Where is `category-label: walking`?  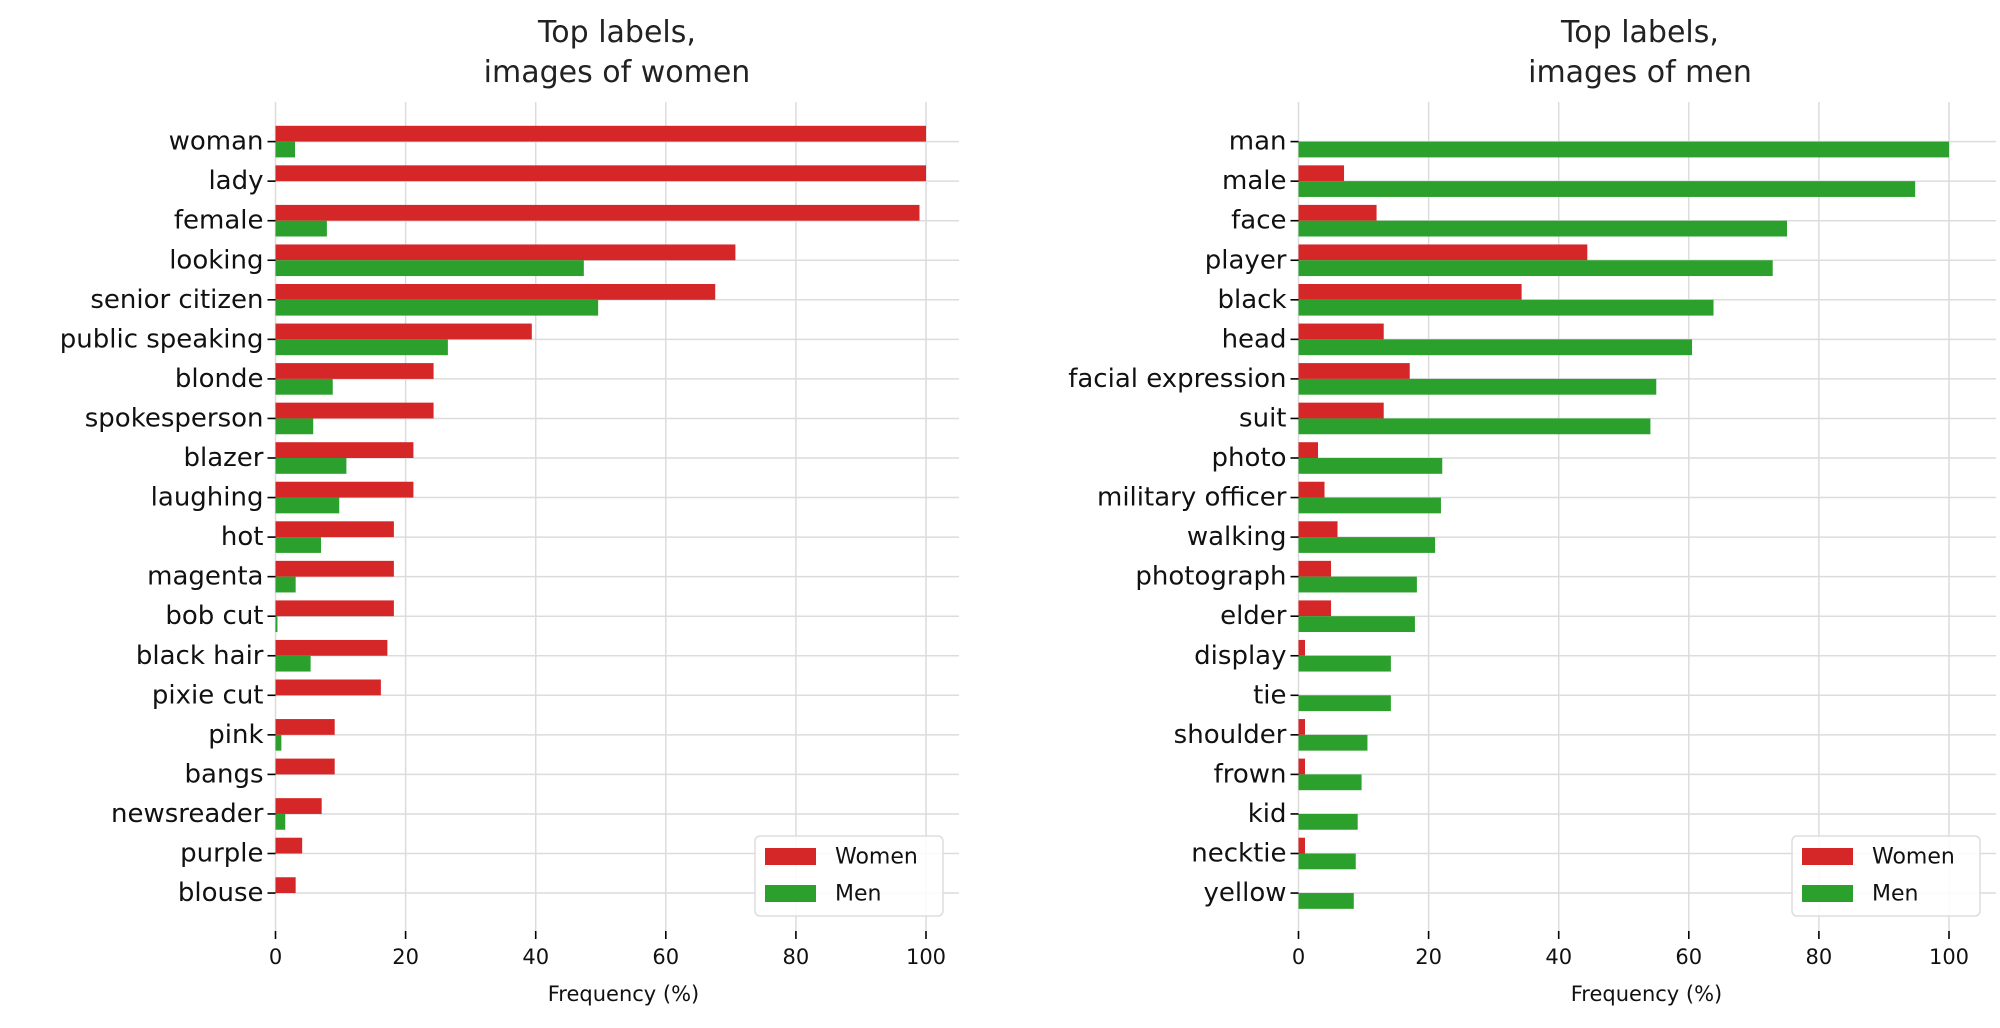
category-label: walking is located at coordinates (1237, 537).